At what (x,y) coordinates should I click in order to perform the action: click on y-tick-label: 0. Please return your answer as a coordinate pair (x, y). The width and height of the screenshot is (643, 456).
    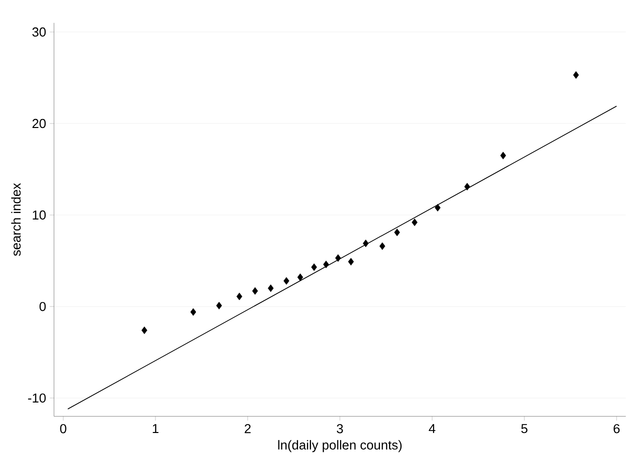
    Looking at the image, I should click on (43, 307).